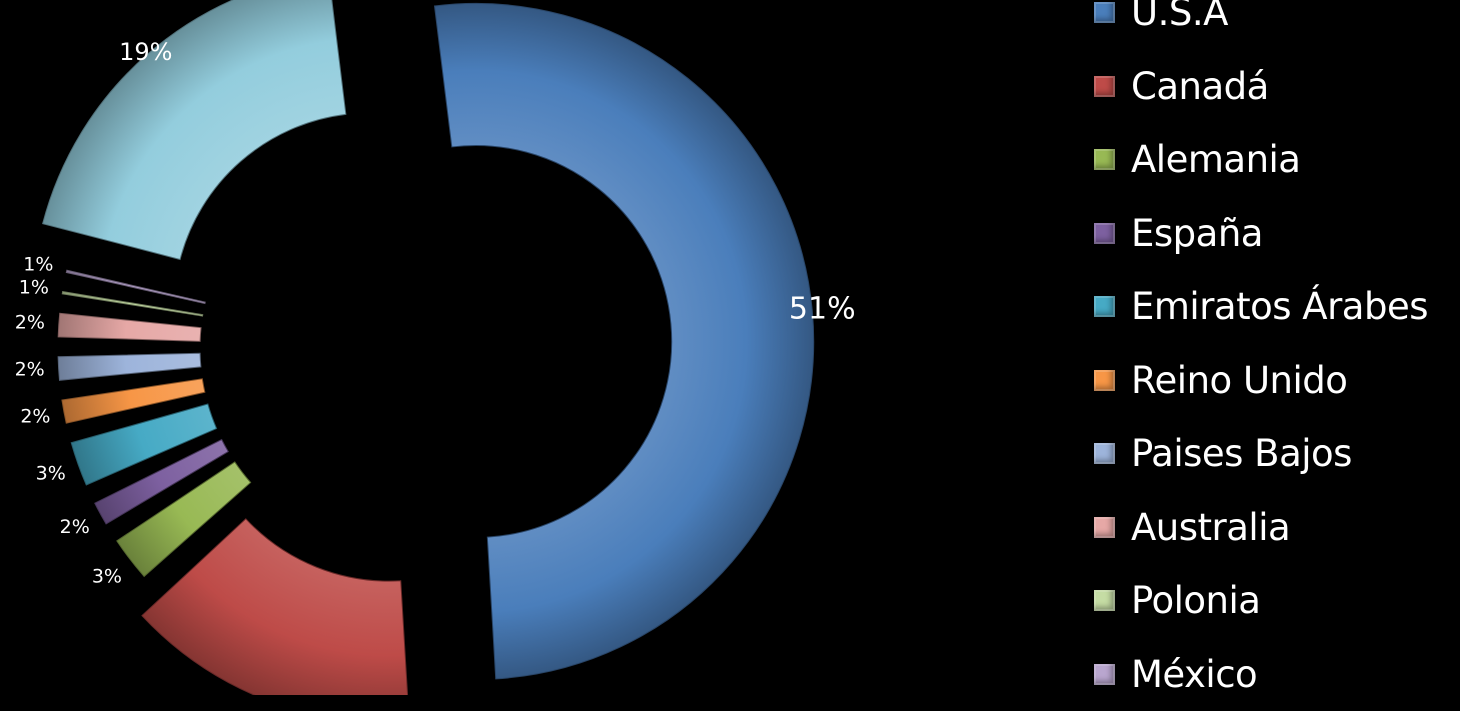  I want to click on legend-item: Emiratos Árabes, so click(1261, 307).